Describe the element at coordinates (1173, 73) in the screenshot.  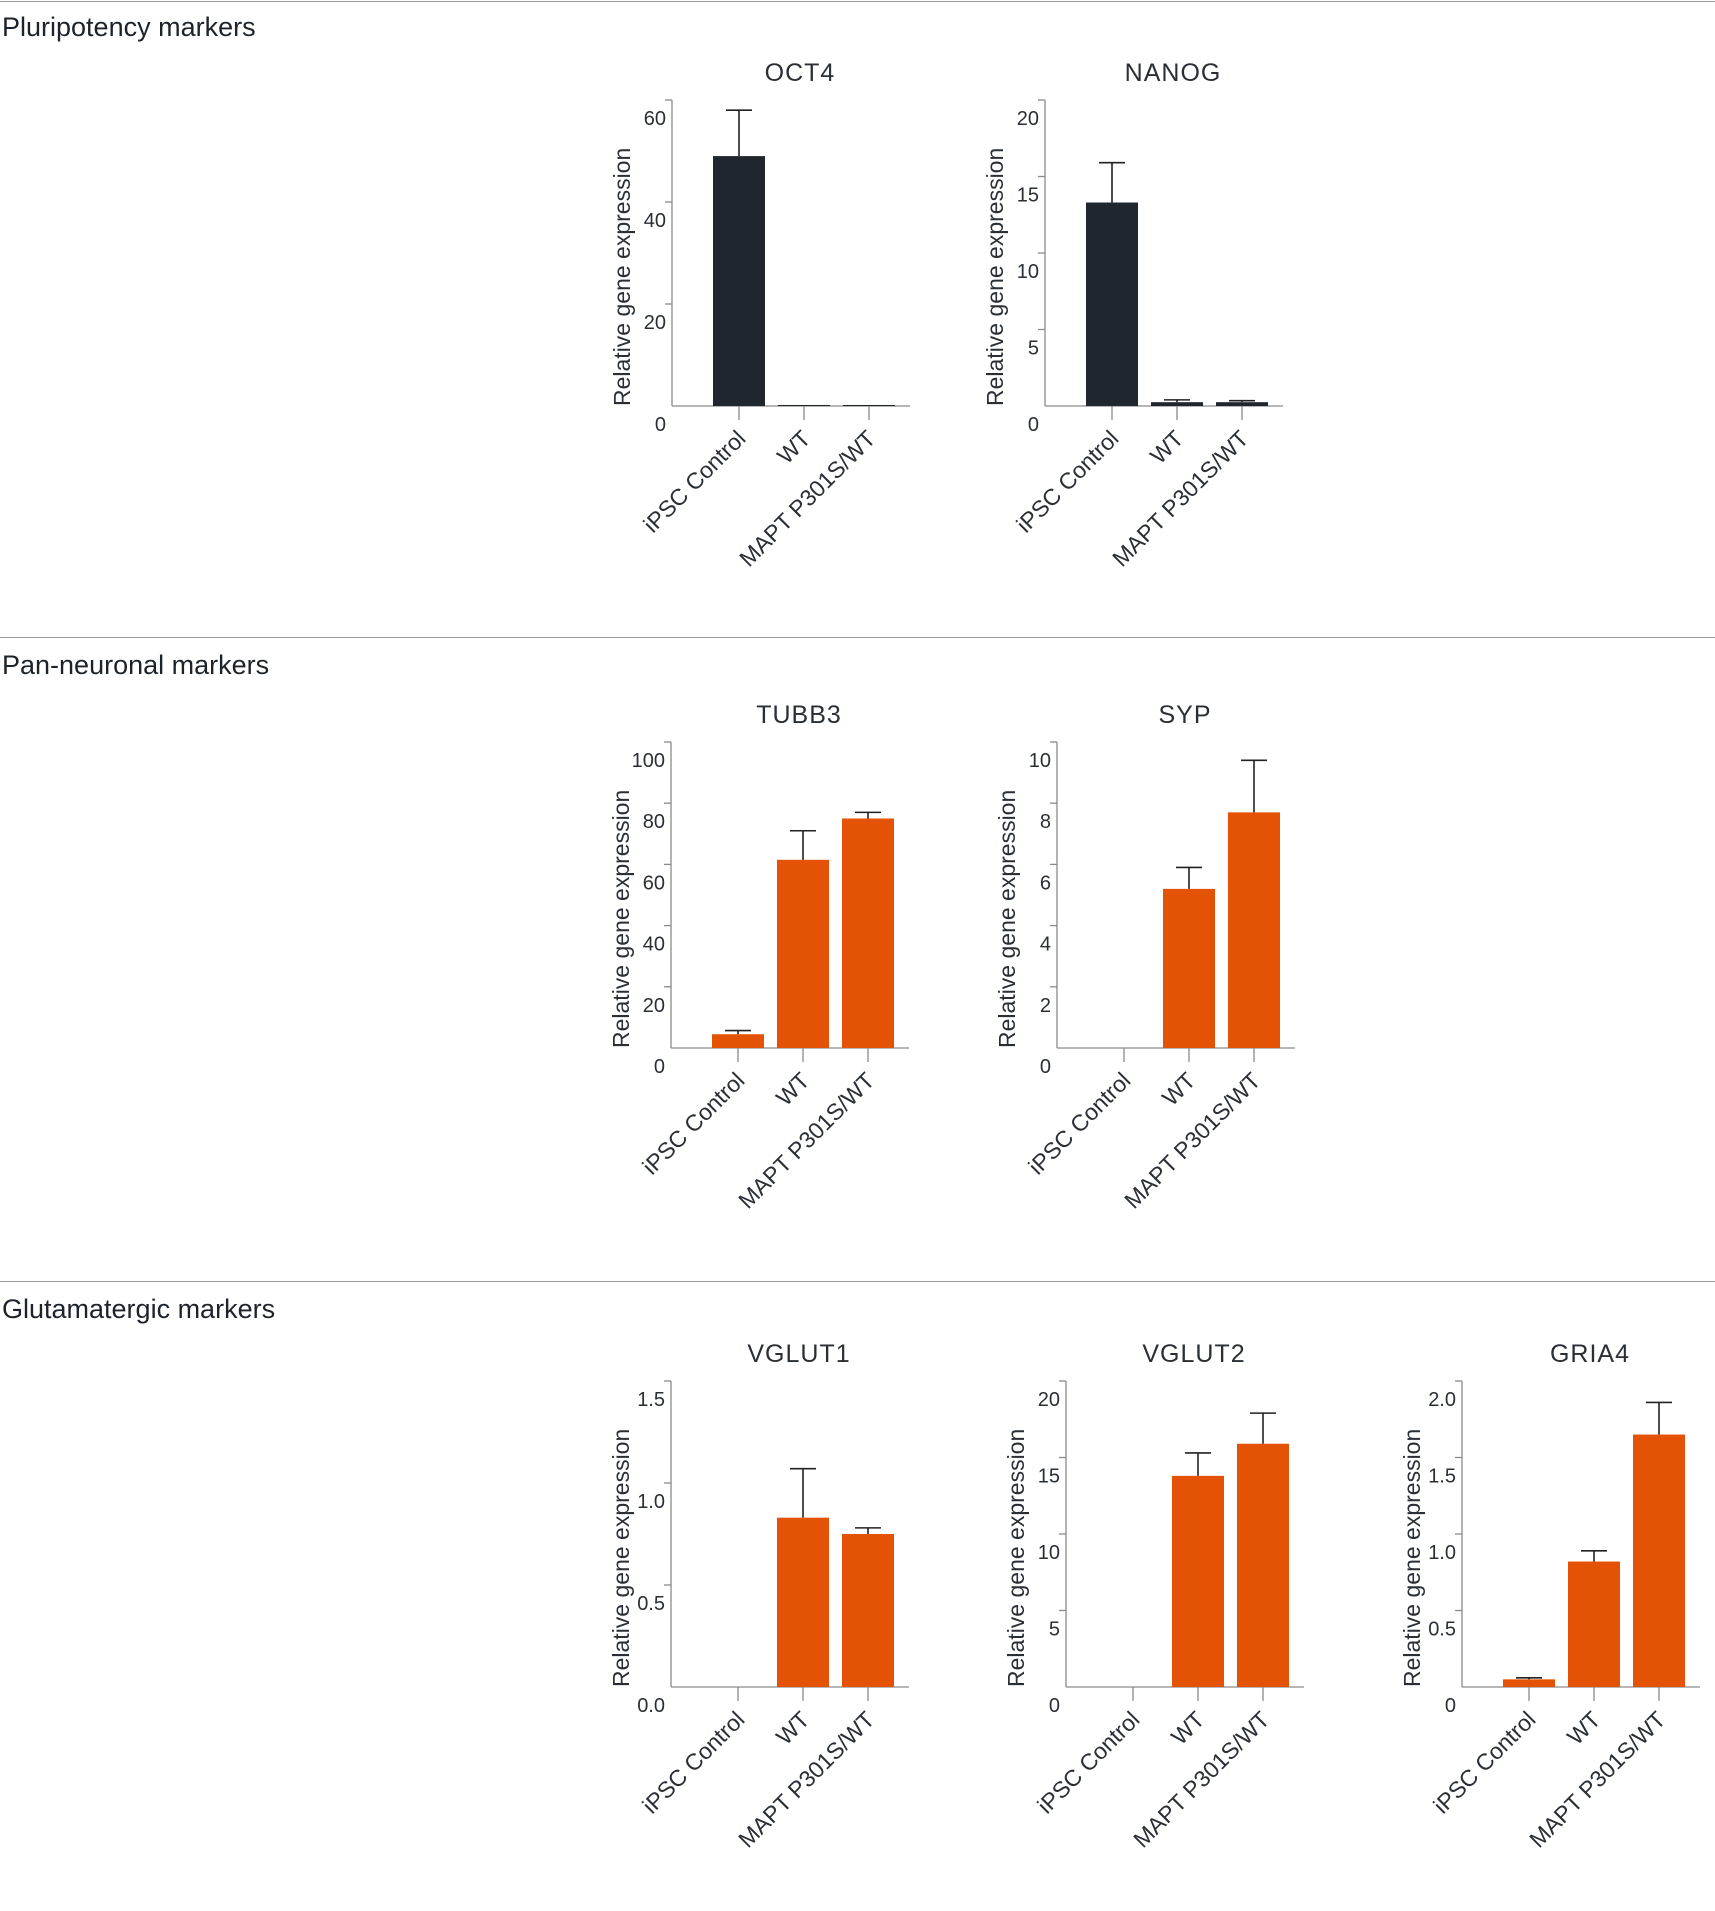
I see `chart-title: NANOG` at that location.